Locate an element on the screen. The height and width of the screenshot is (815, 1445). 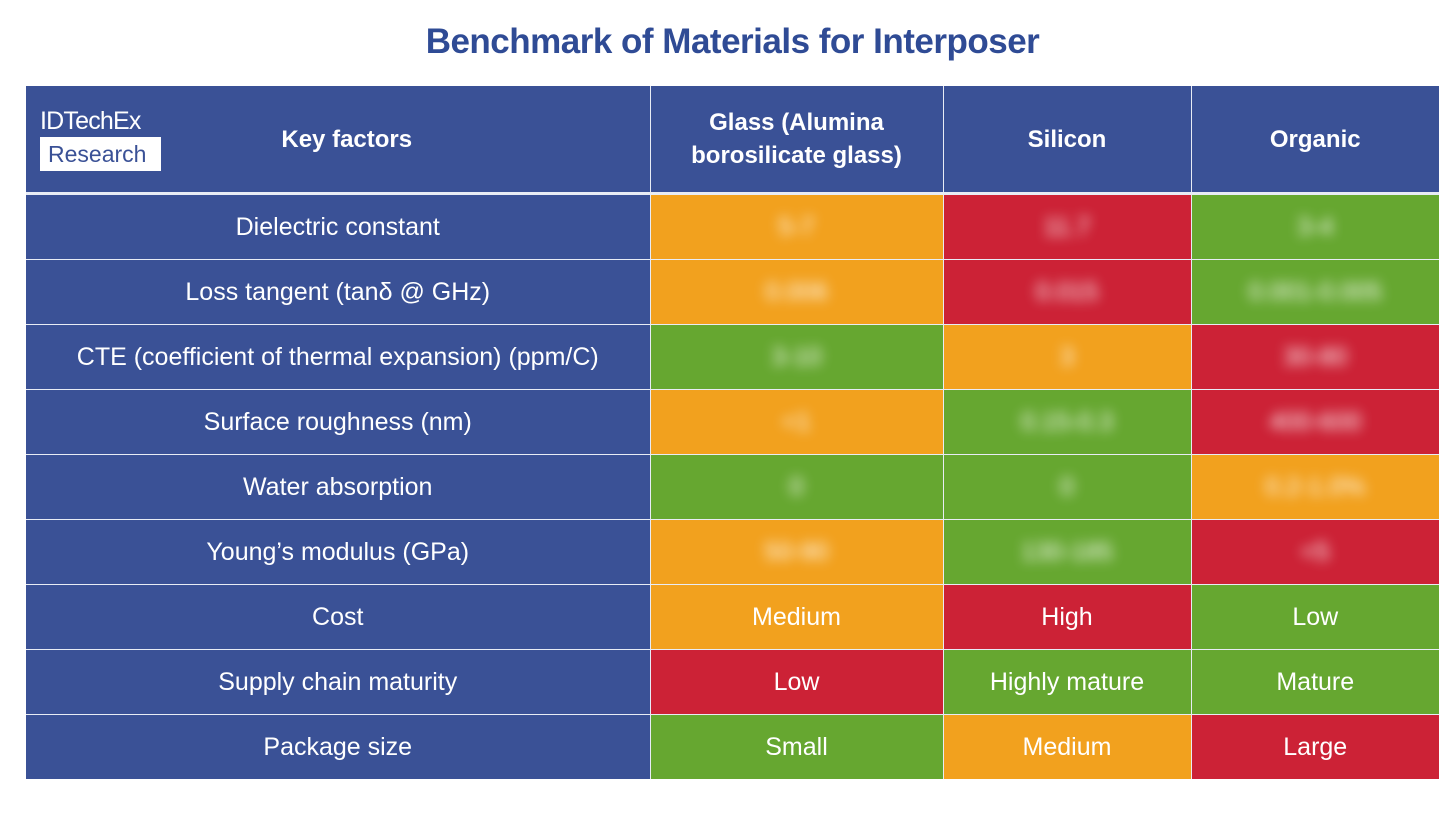
value-text: High is located at coordinates (1067, 616).